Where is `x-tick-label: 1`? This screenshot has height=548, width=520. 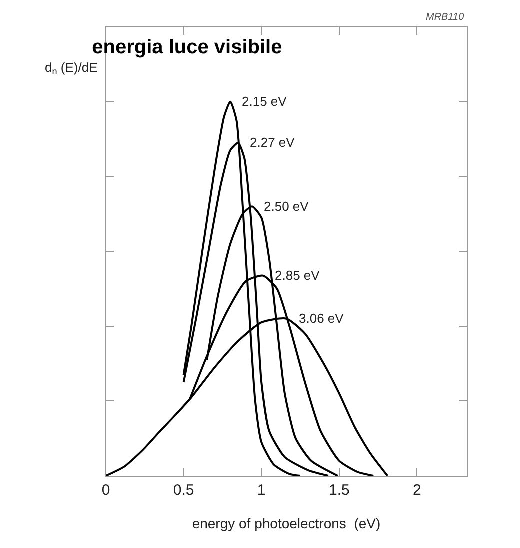
x-tick-label: 1 is located at coordinates (261, 490).